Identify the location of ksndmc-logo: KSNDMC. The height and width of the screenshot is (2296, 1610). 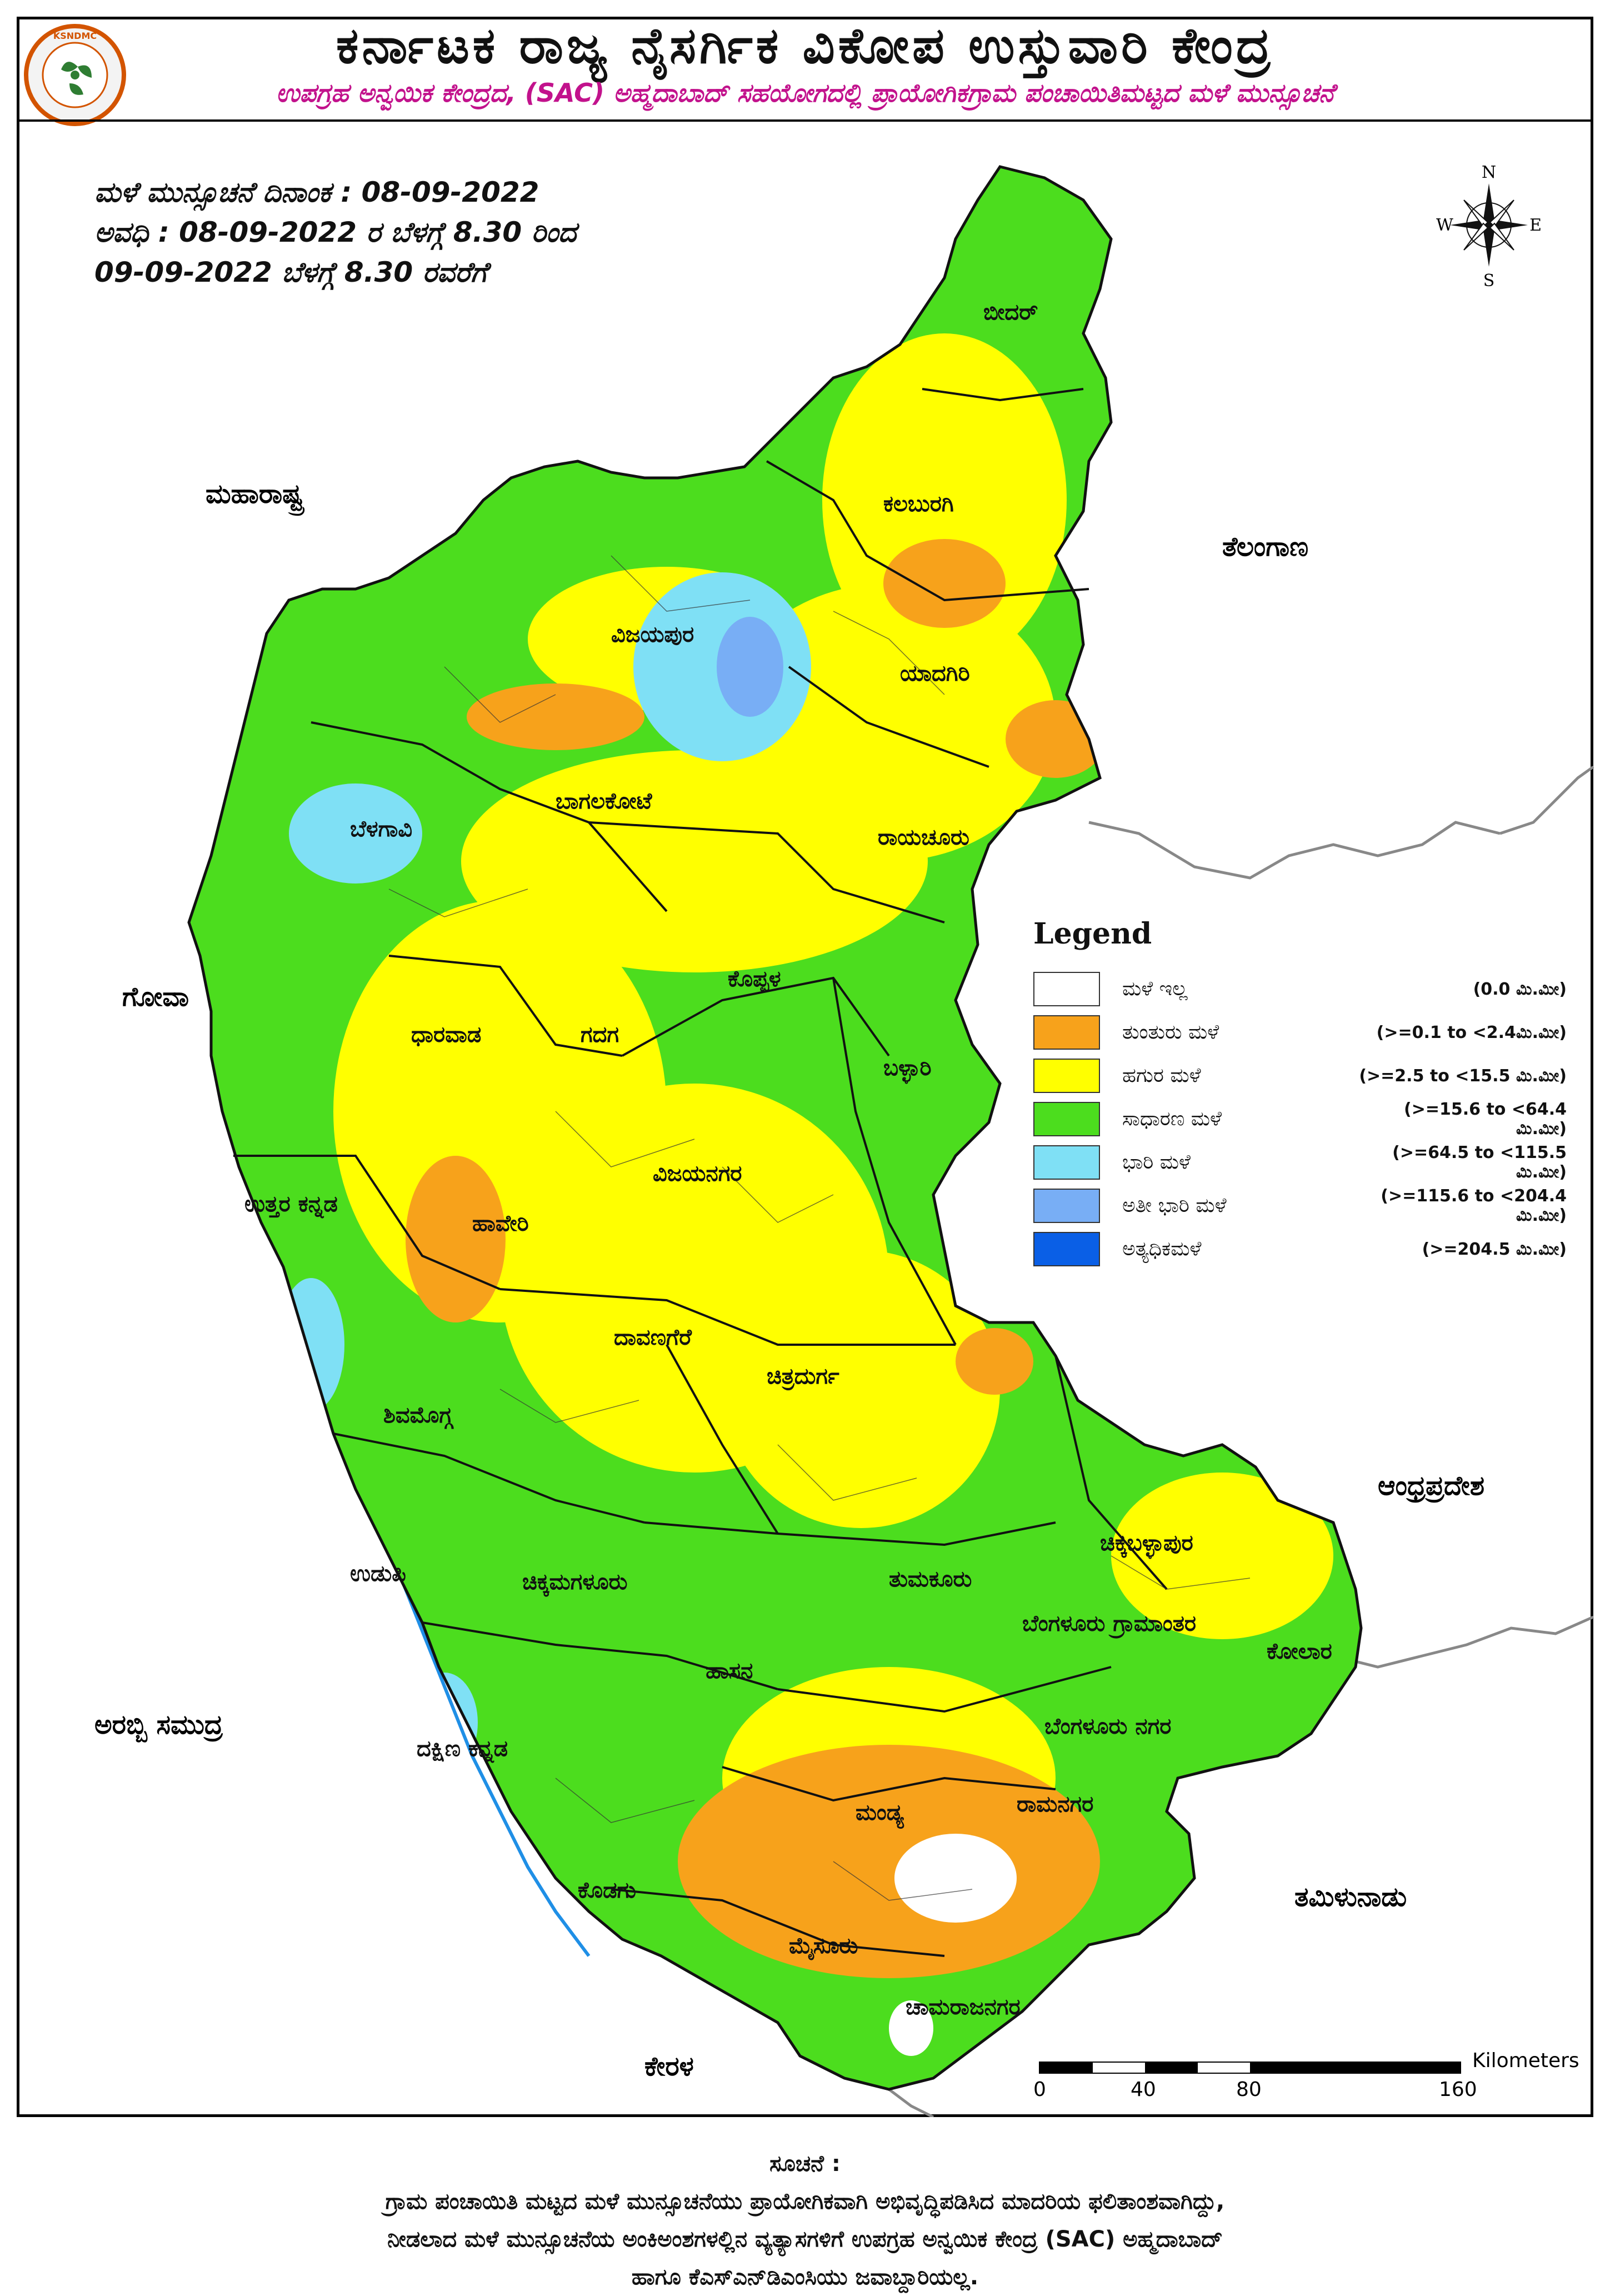
(75, 75).